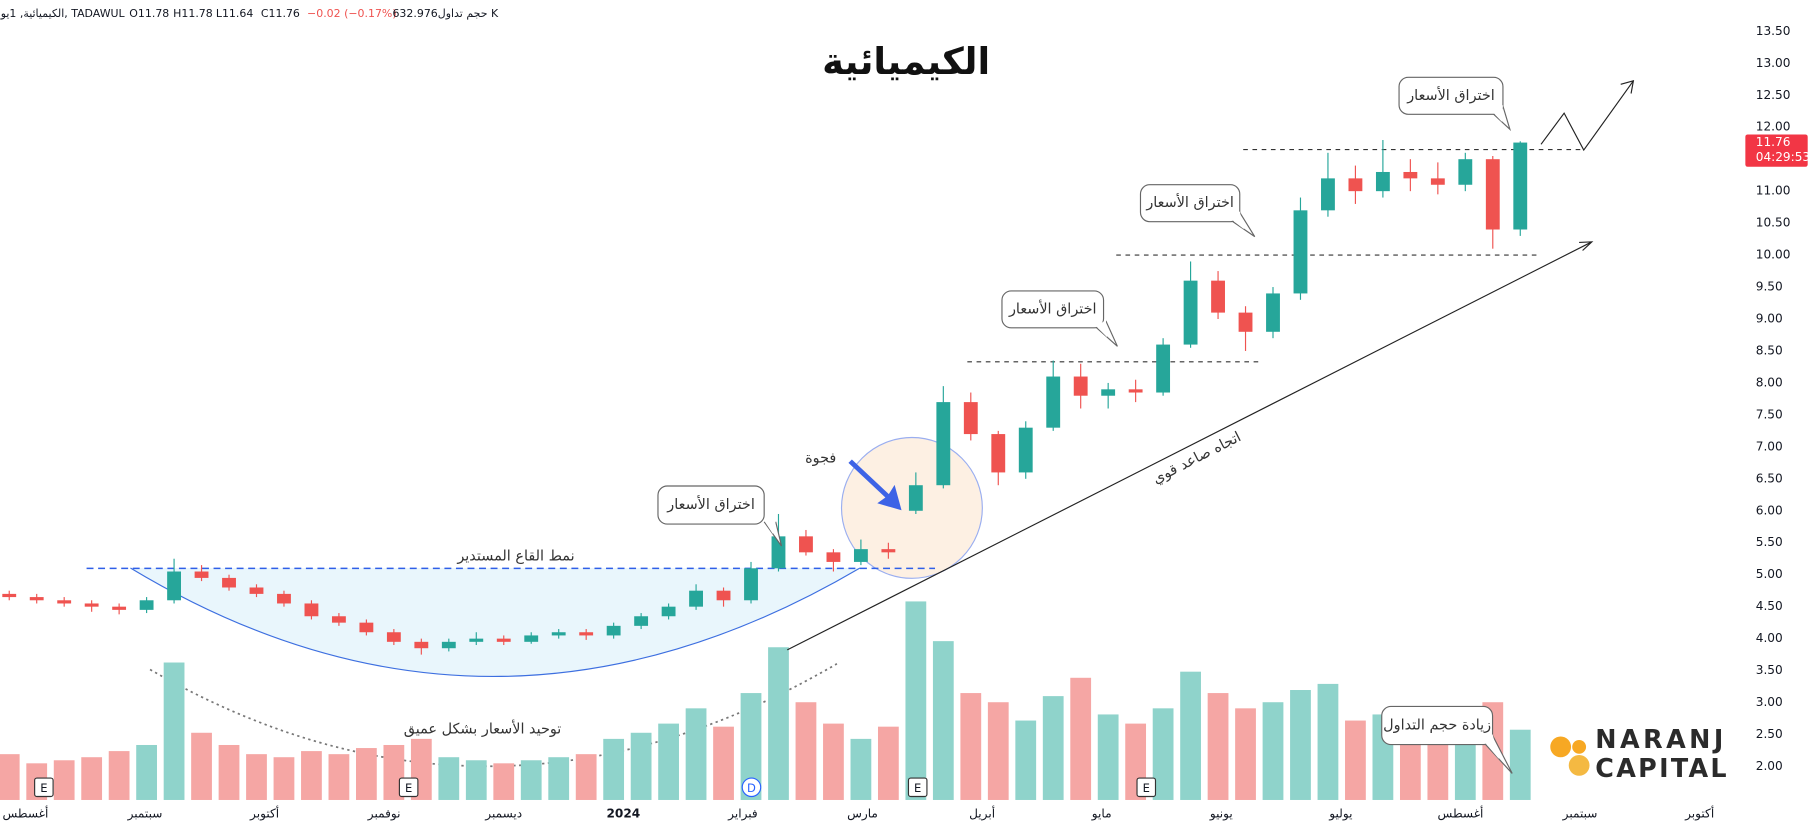 Image resolution: width=1810 pixels, height=824 pixels. I want to click on y-tick-label: 4.50, so click(1769, 606).